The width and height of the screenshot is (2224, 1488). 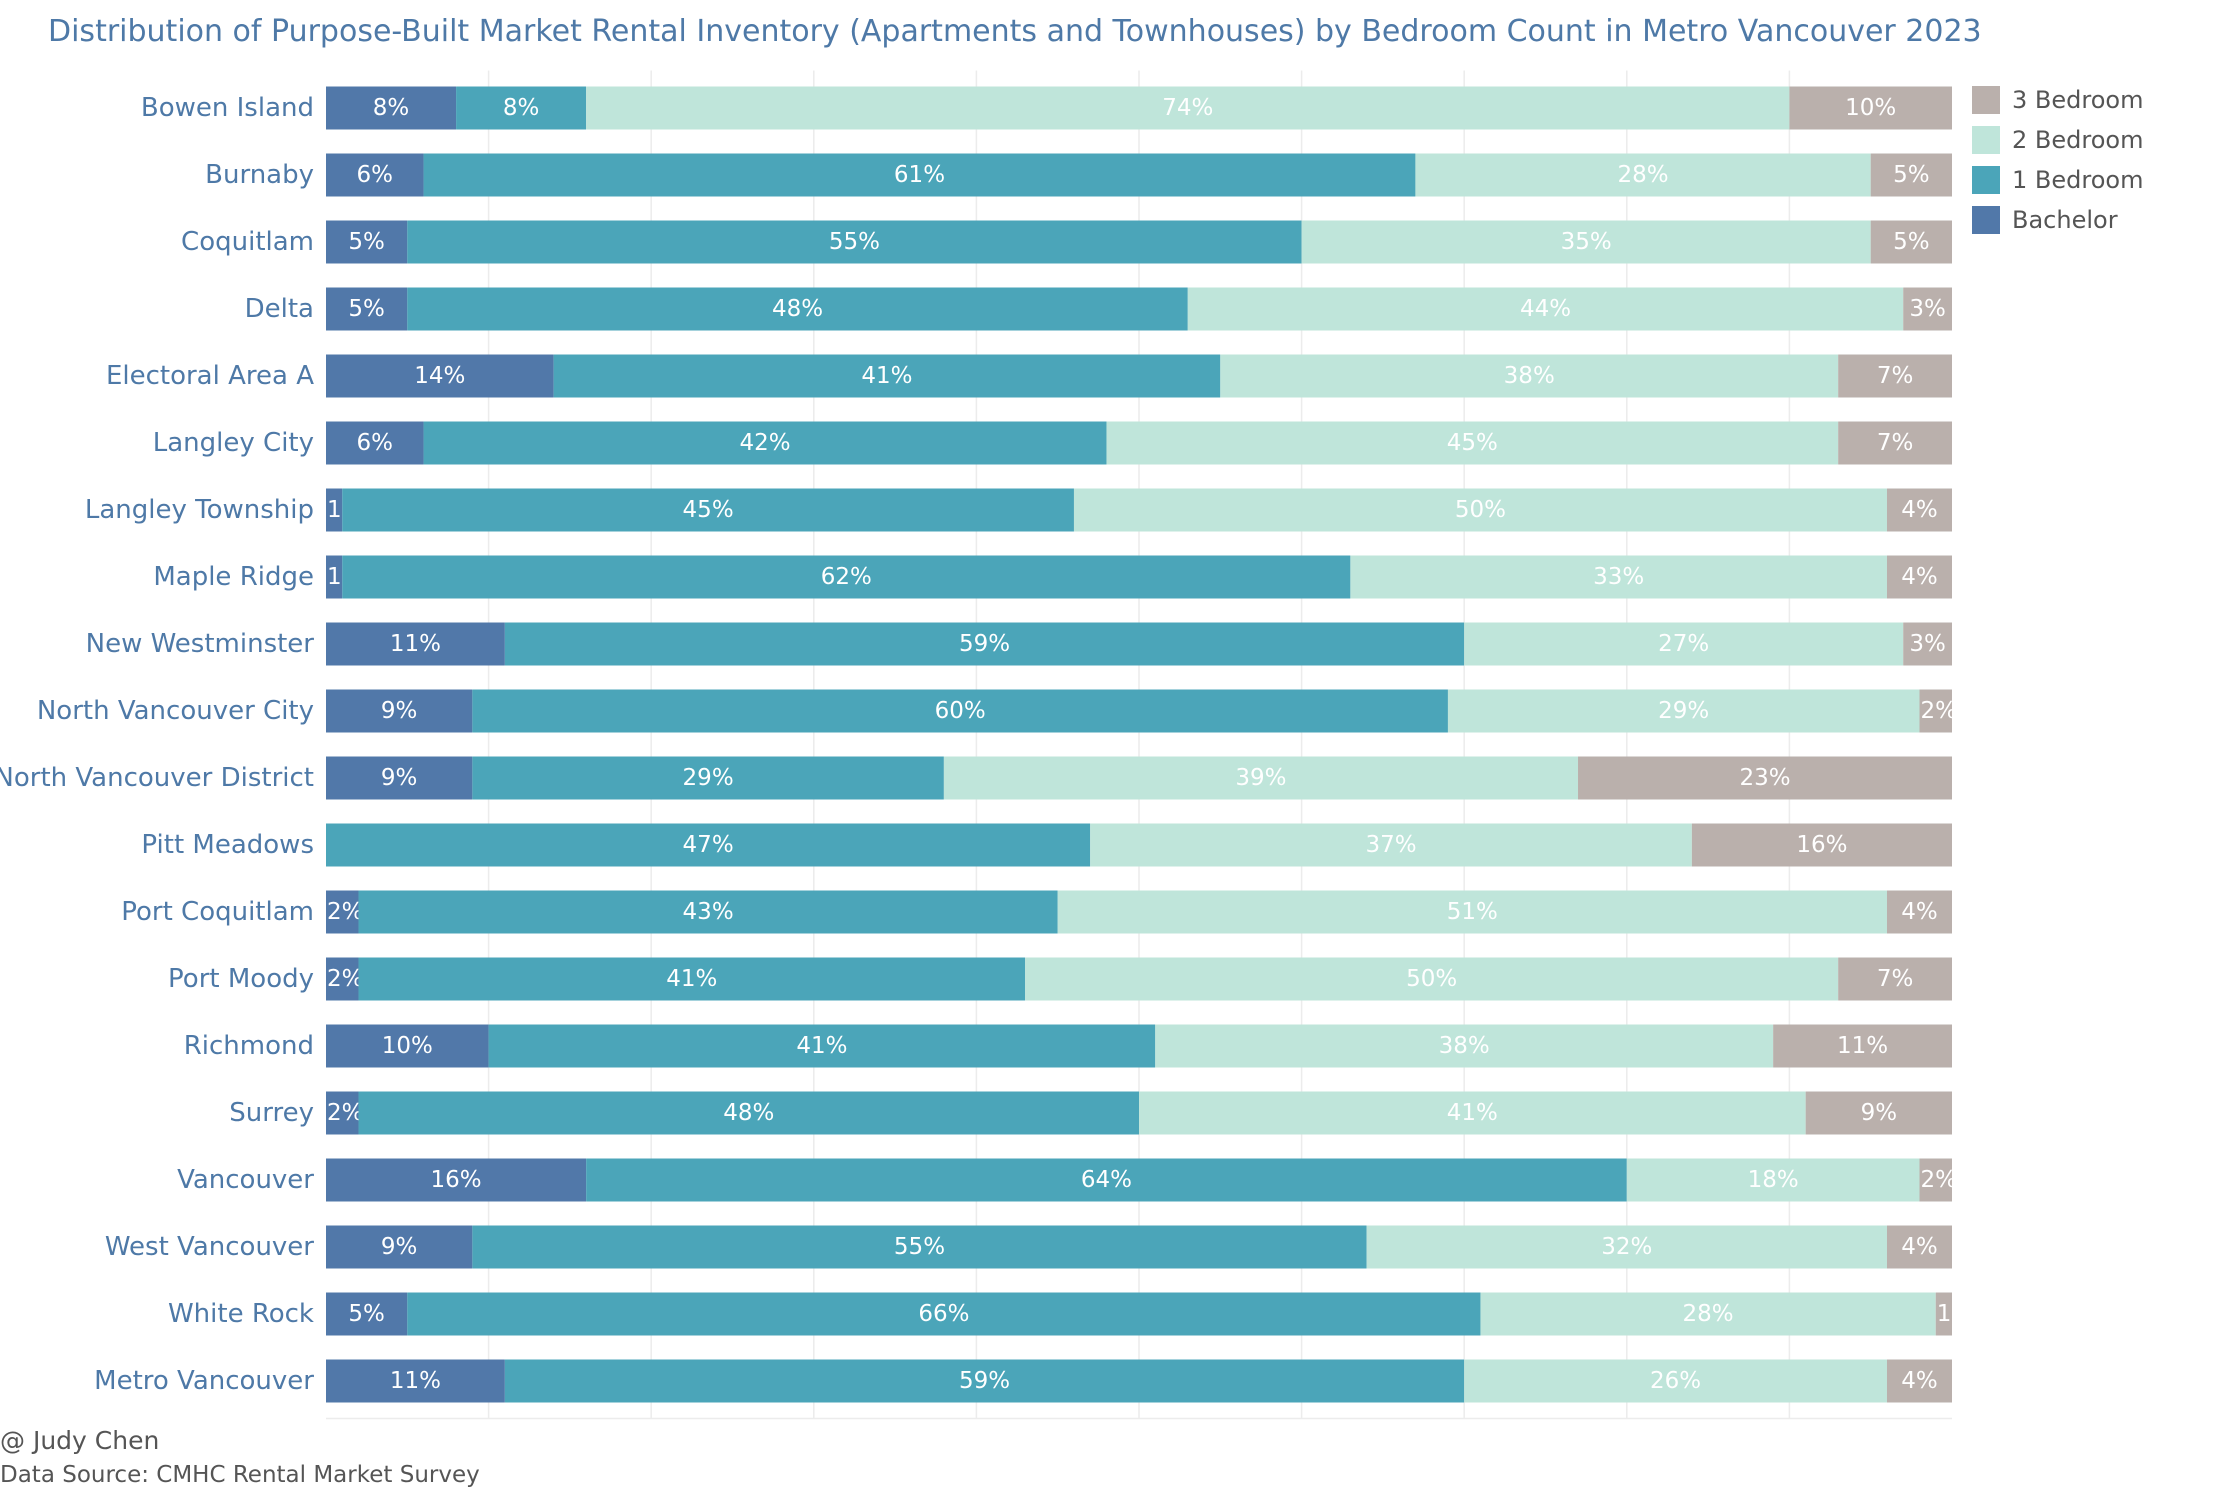 What do you see at coordinates (1675, 1381) in the screenshot?
I see `data-label: 26%` at bounding box center [1675, 1381].